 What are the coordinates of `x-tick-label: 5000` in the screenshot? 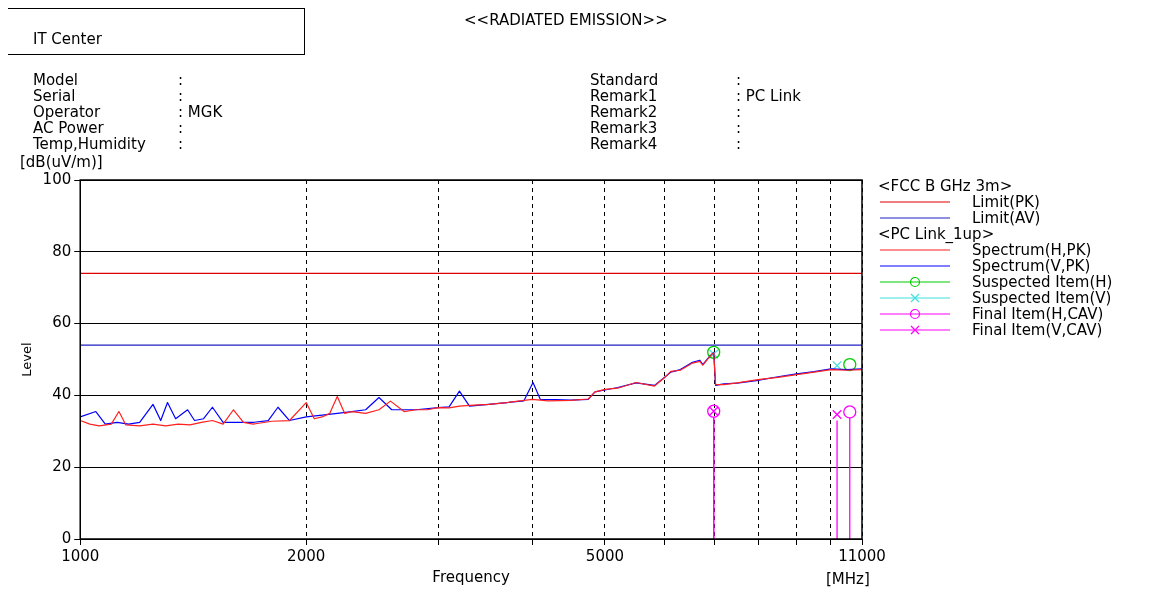 It's located at (605, 555).